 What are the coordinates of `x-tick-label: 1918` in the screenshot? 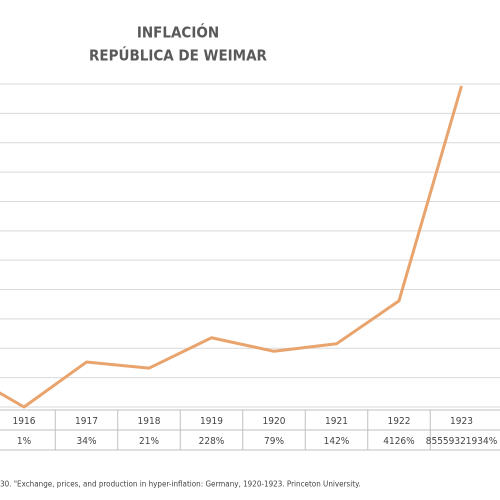 It's located at (149, 421).